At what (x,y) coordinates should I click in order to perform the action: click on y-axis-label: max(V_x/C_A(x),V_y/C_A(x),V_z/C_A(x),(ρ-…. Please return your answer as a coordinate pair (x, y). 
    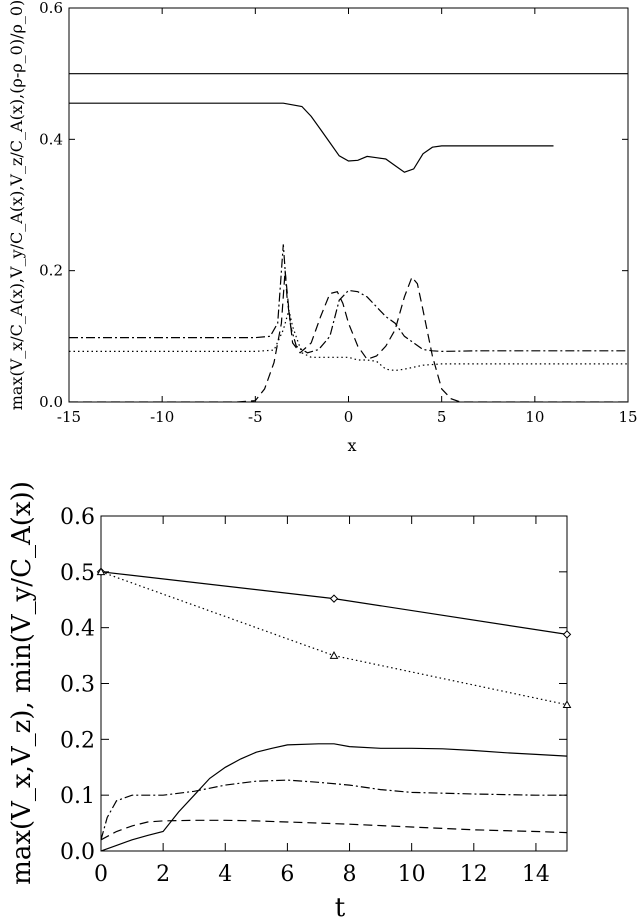
    Looking at the image, I should click on (16, 205).